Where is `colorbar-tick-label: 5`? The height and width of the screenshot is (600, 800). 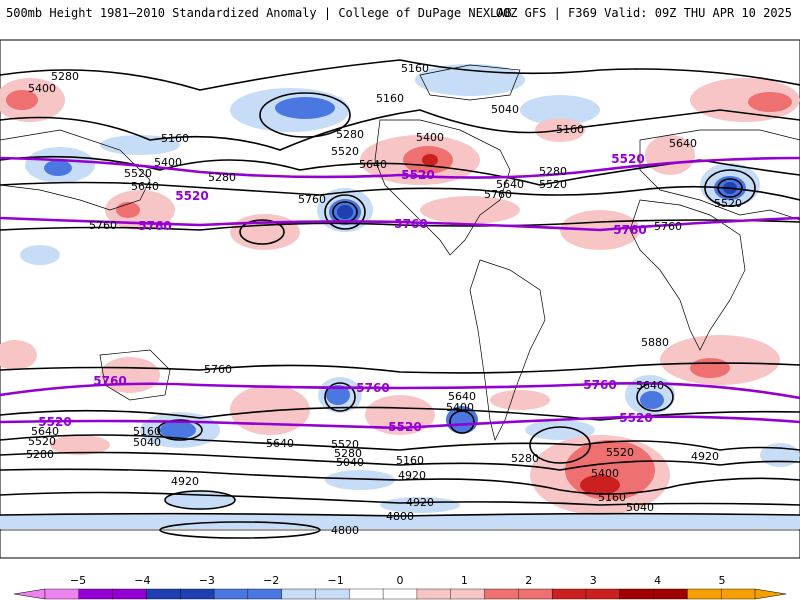 colorbar-tick-label: 5 is located at coordinates (722, 580).